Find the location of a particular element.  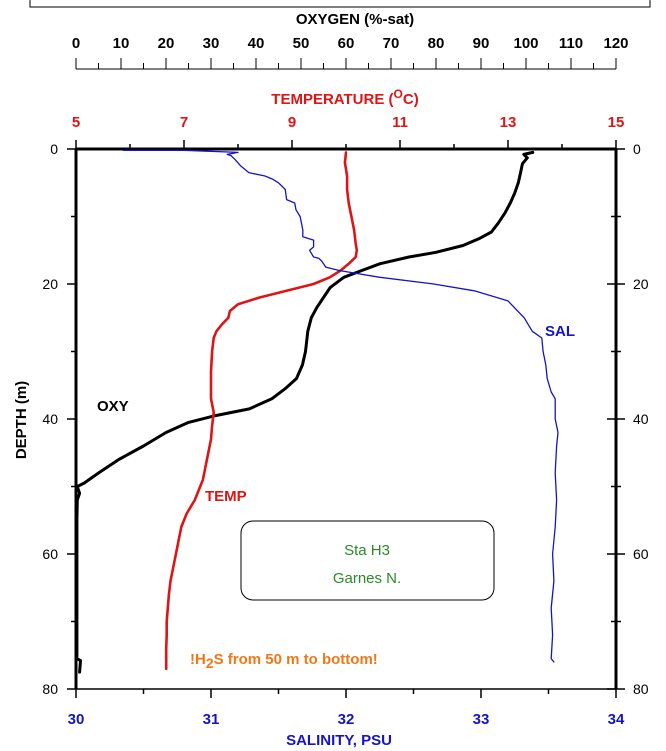

temp-series-label: TEMP is located at coordinates (226, 496).